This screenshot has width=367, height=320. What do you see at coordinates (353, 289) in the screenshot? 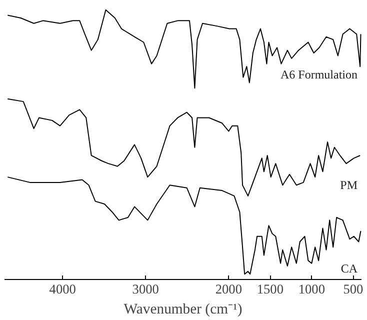
I see `x-tick-label: 500` at bounding box center [353, 289].